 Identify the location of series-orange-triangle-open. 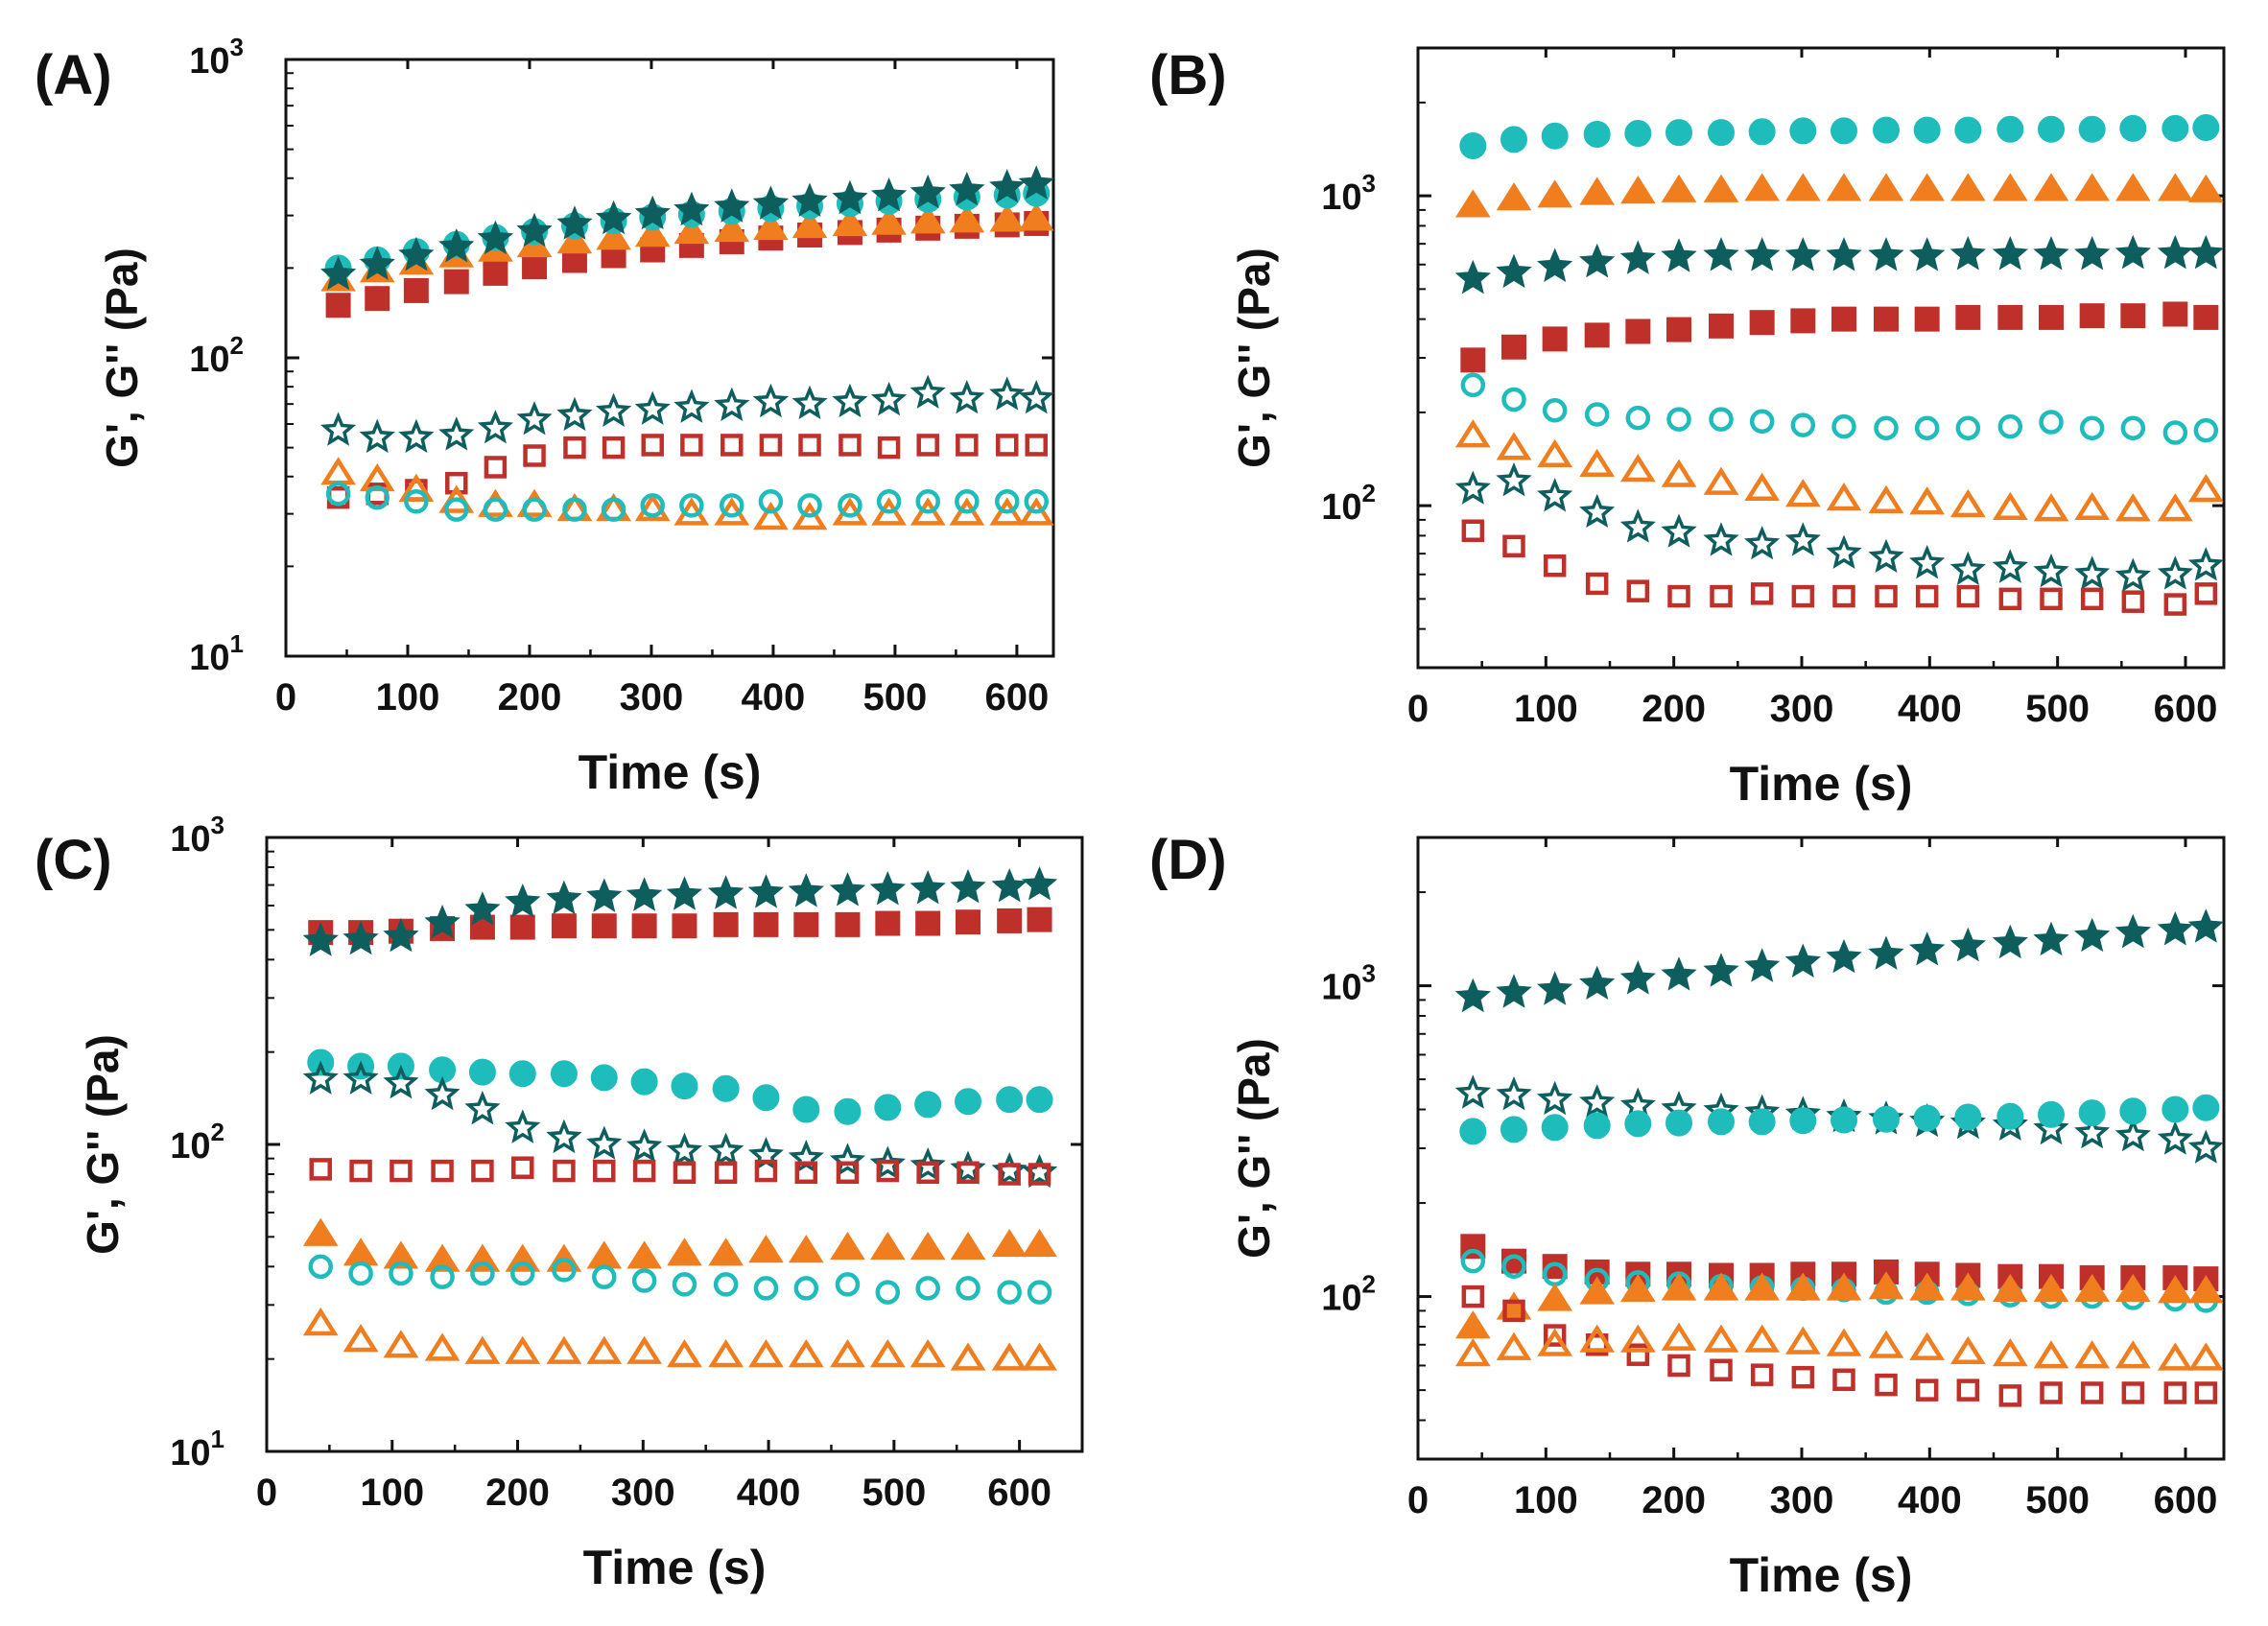
(679, 1339).